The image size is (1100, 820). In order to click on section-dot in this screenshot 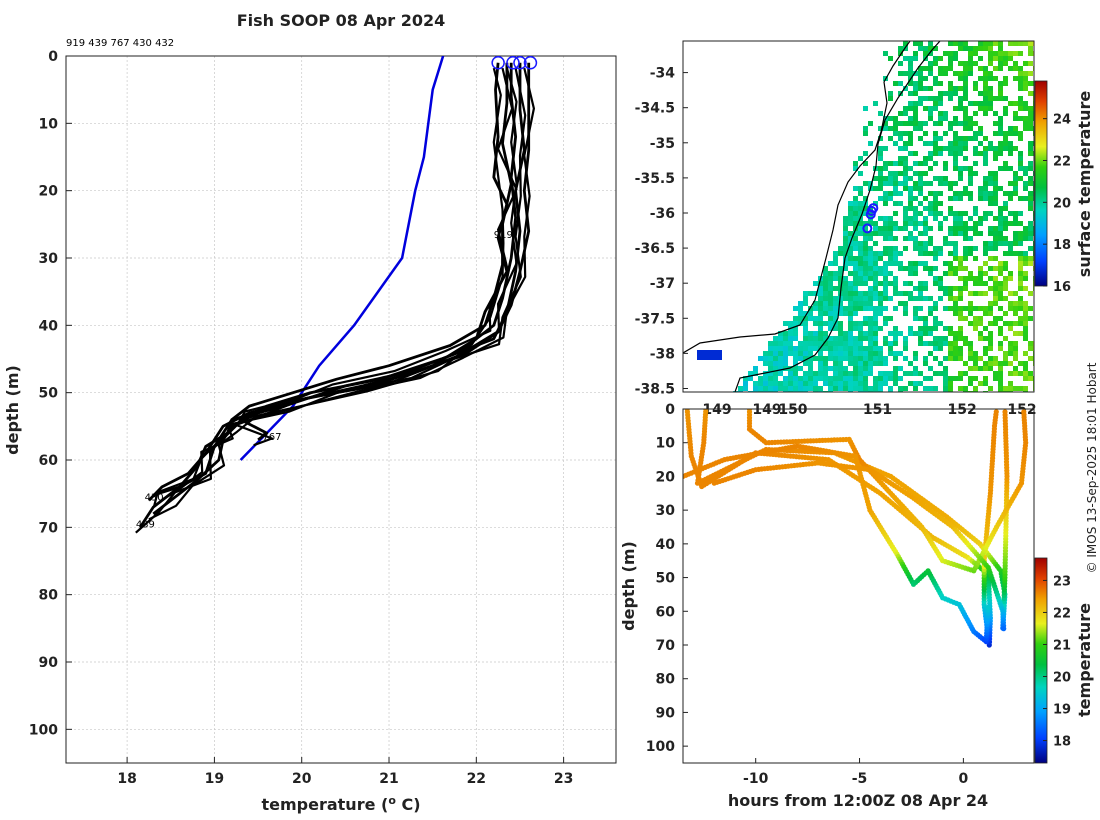, I will do `click(1024, 412)`.